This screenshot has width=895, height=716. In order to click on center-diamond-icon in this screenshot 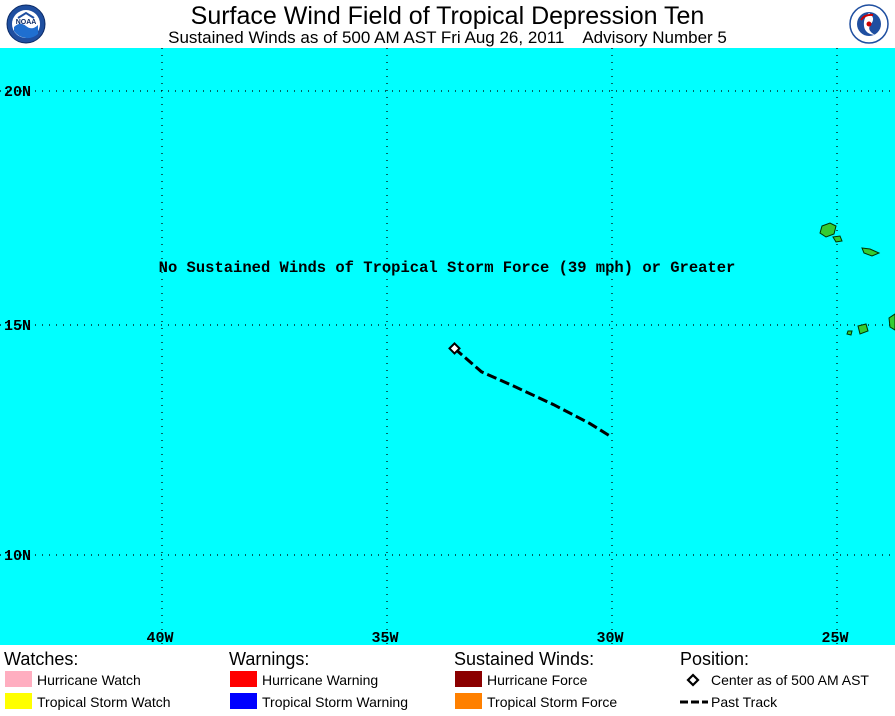, I will do `click(693, 680)`.